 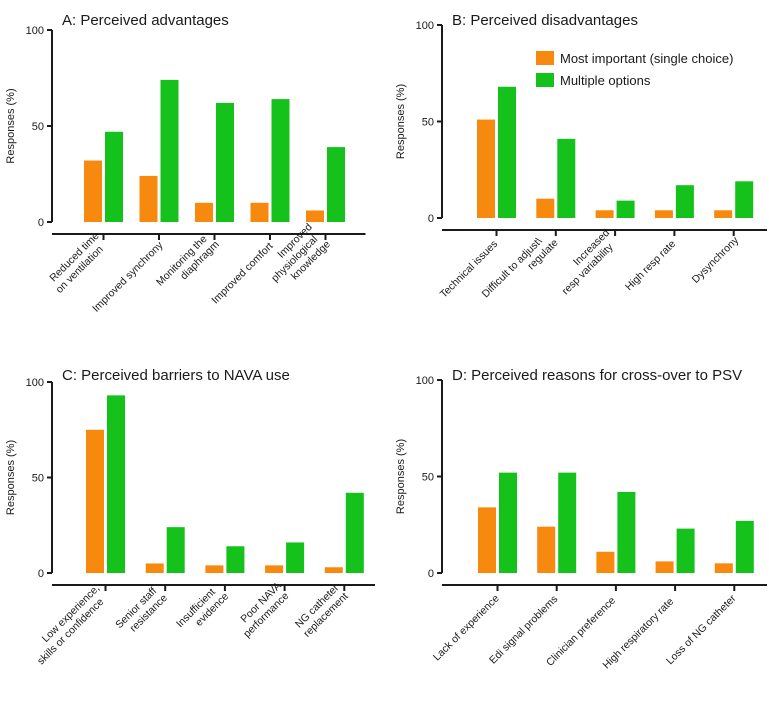 I want to click on x-tick-label: NG catheterreplacement, so click(x=321, y=611).